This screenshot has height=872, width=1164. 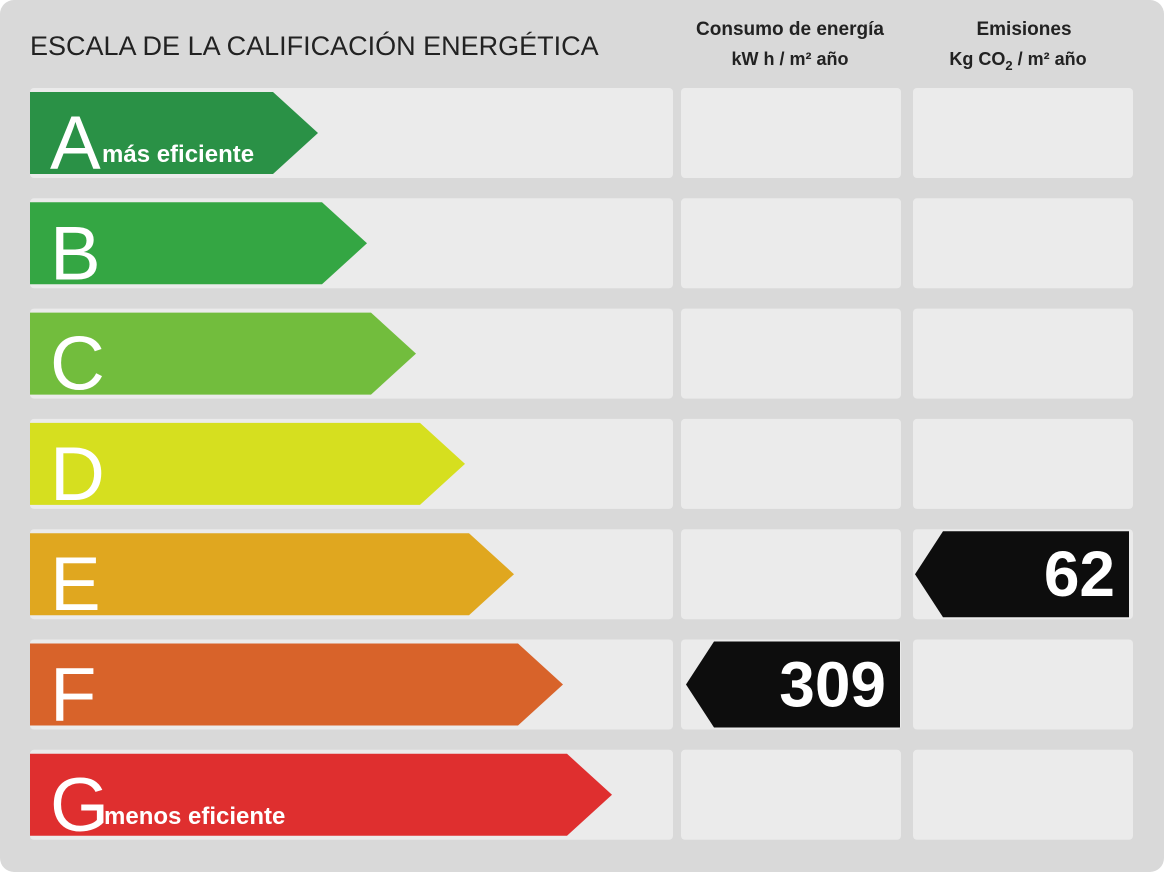 I want to click on emissions-rating, so click(x=1022, y=574).